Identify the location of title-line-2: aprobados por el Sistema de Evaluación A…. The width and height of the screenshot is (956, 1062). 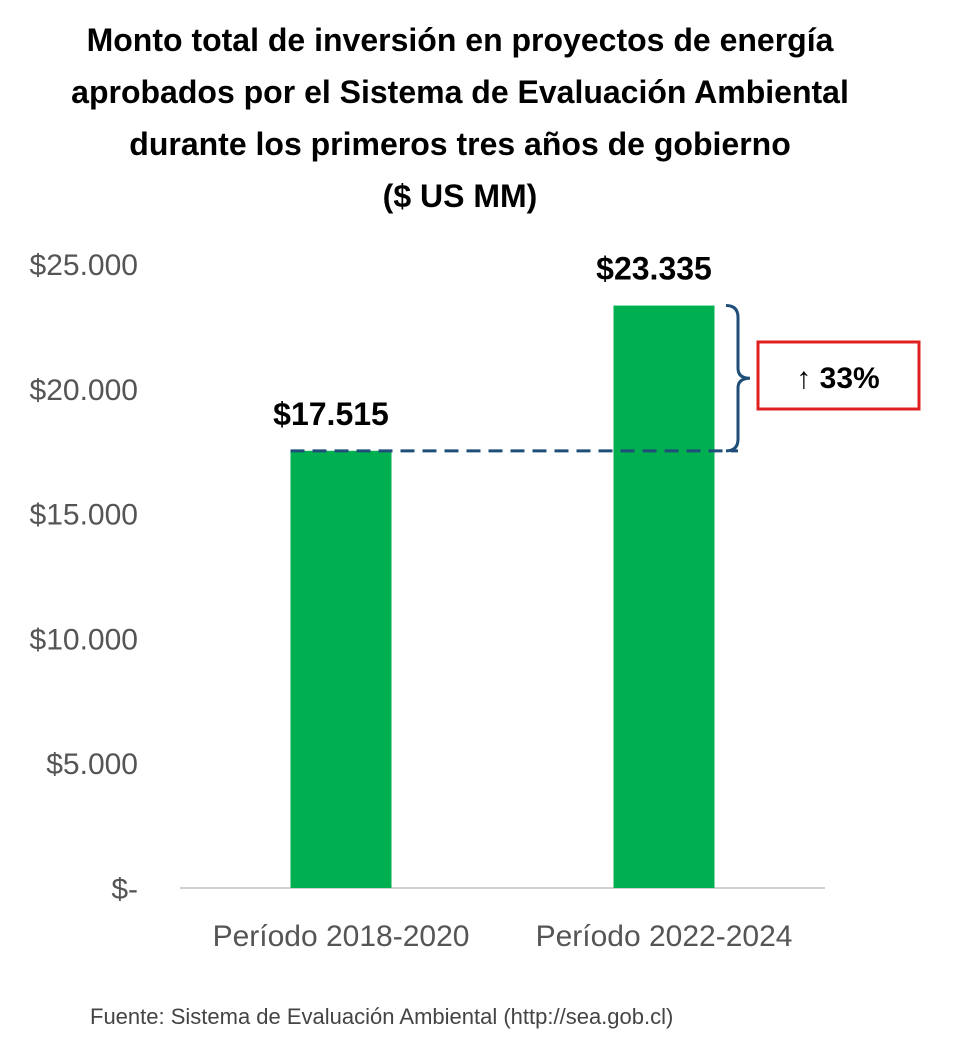
(460, 92).